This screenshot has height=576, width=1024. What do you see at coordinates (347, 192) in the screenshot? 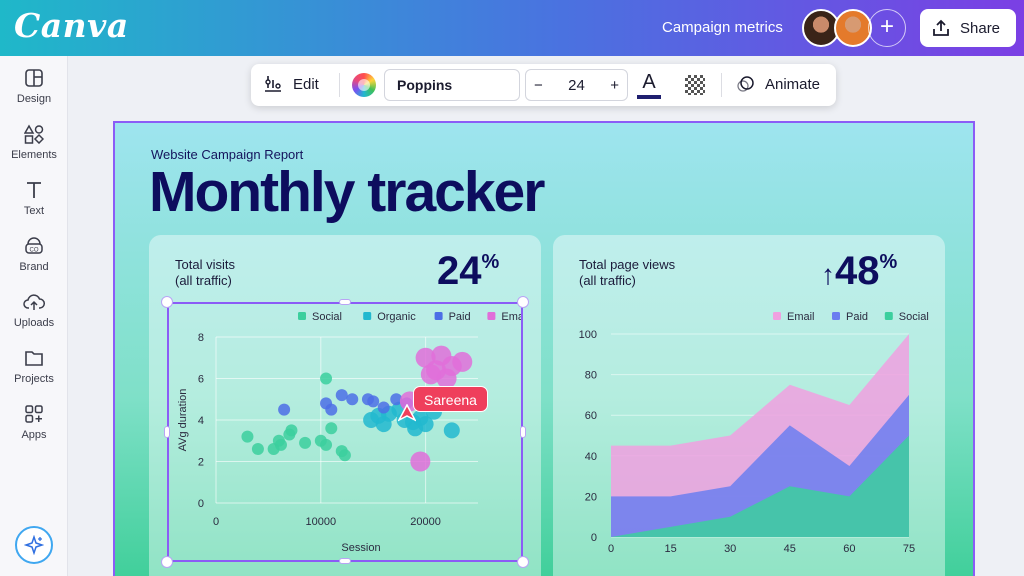
I see `report-title: Monthly tracker` at bounding box center [347, 192].